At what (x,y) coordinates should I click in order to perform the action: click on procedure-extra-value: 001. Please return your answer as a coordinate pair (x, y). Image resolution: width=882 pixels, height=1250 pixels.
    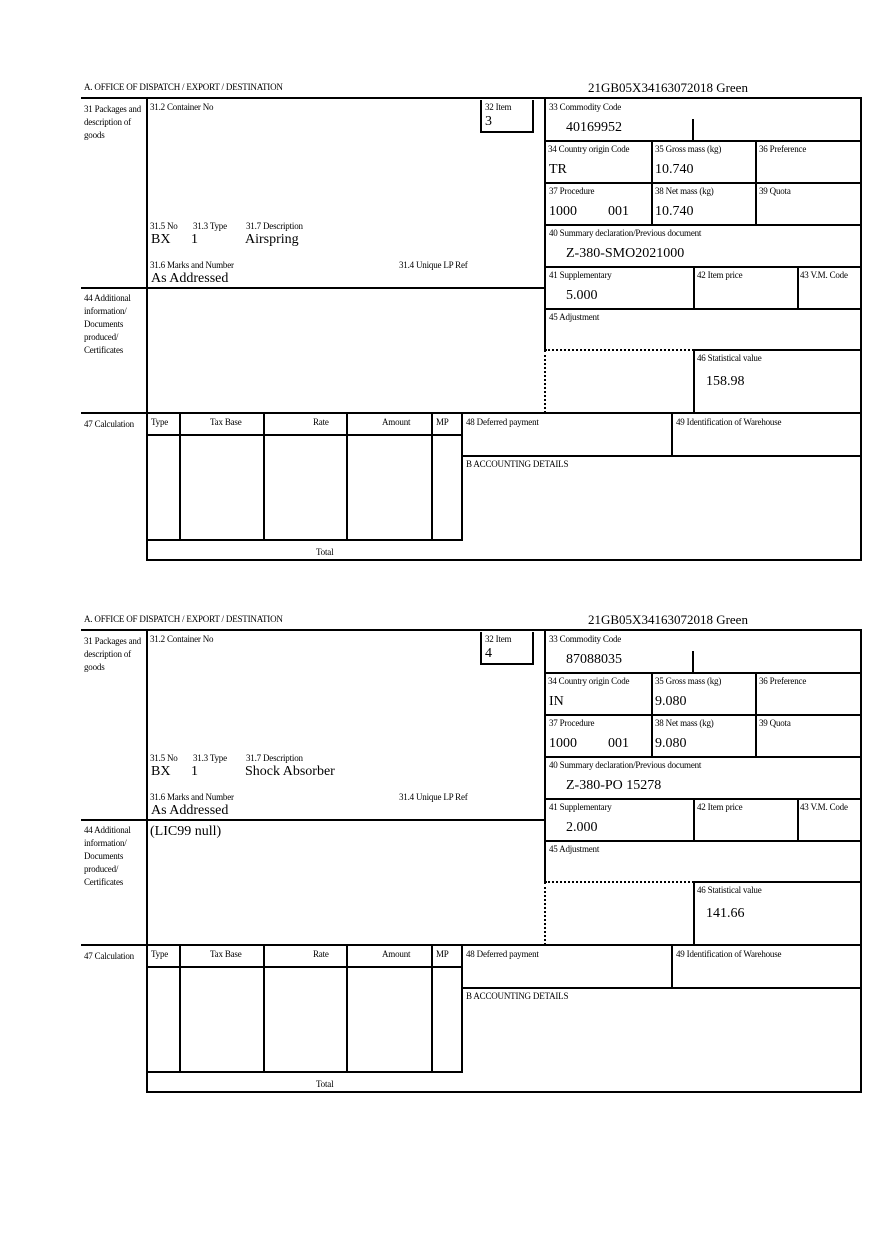
    Looking at the image, I should click on (618, 211).